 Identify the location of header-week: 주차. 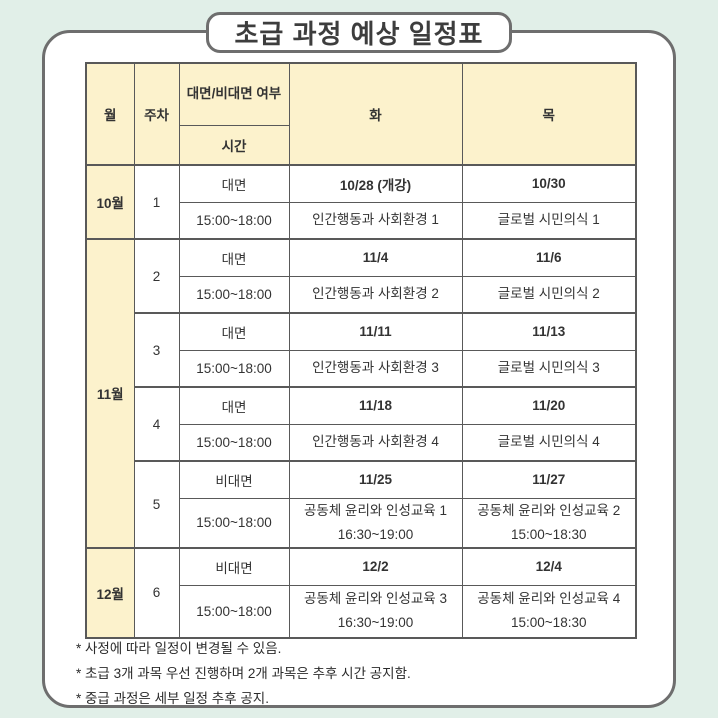
(156, 114).